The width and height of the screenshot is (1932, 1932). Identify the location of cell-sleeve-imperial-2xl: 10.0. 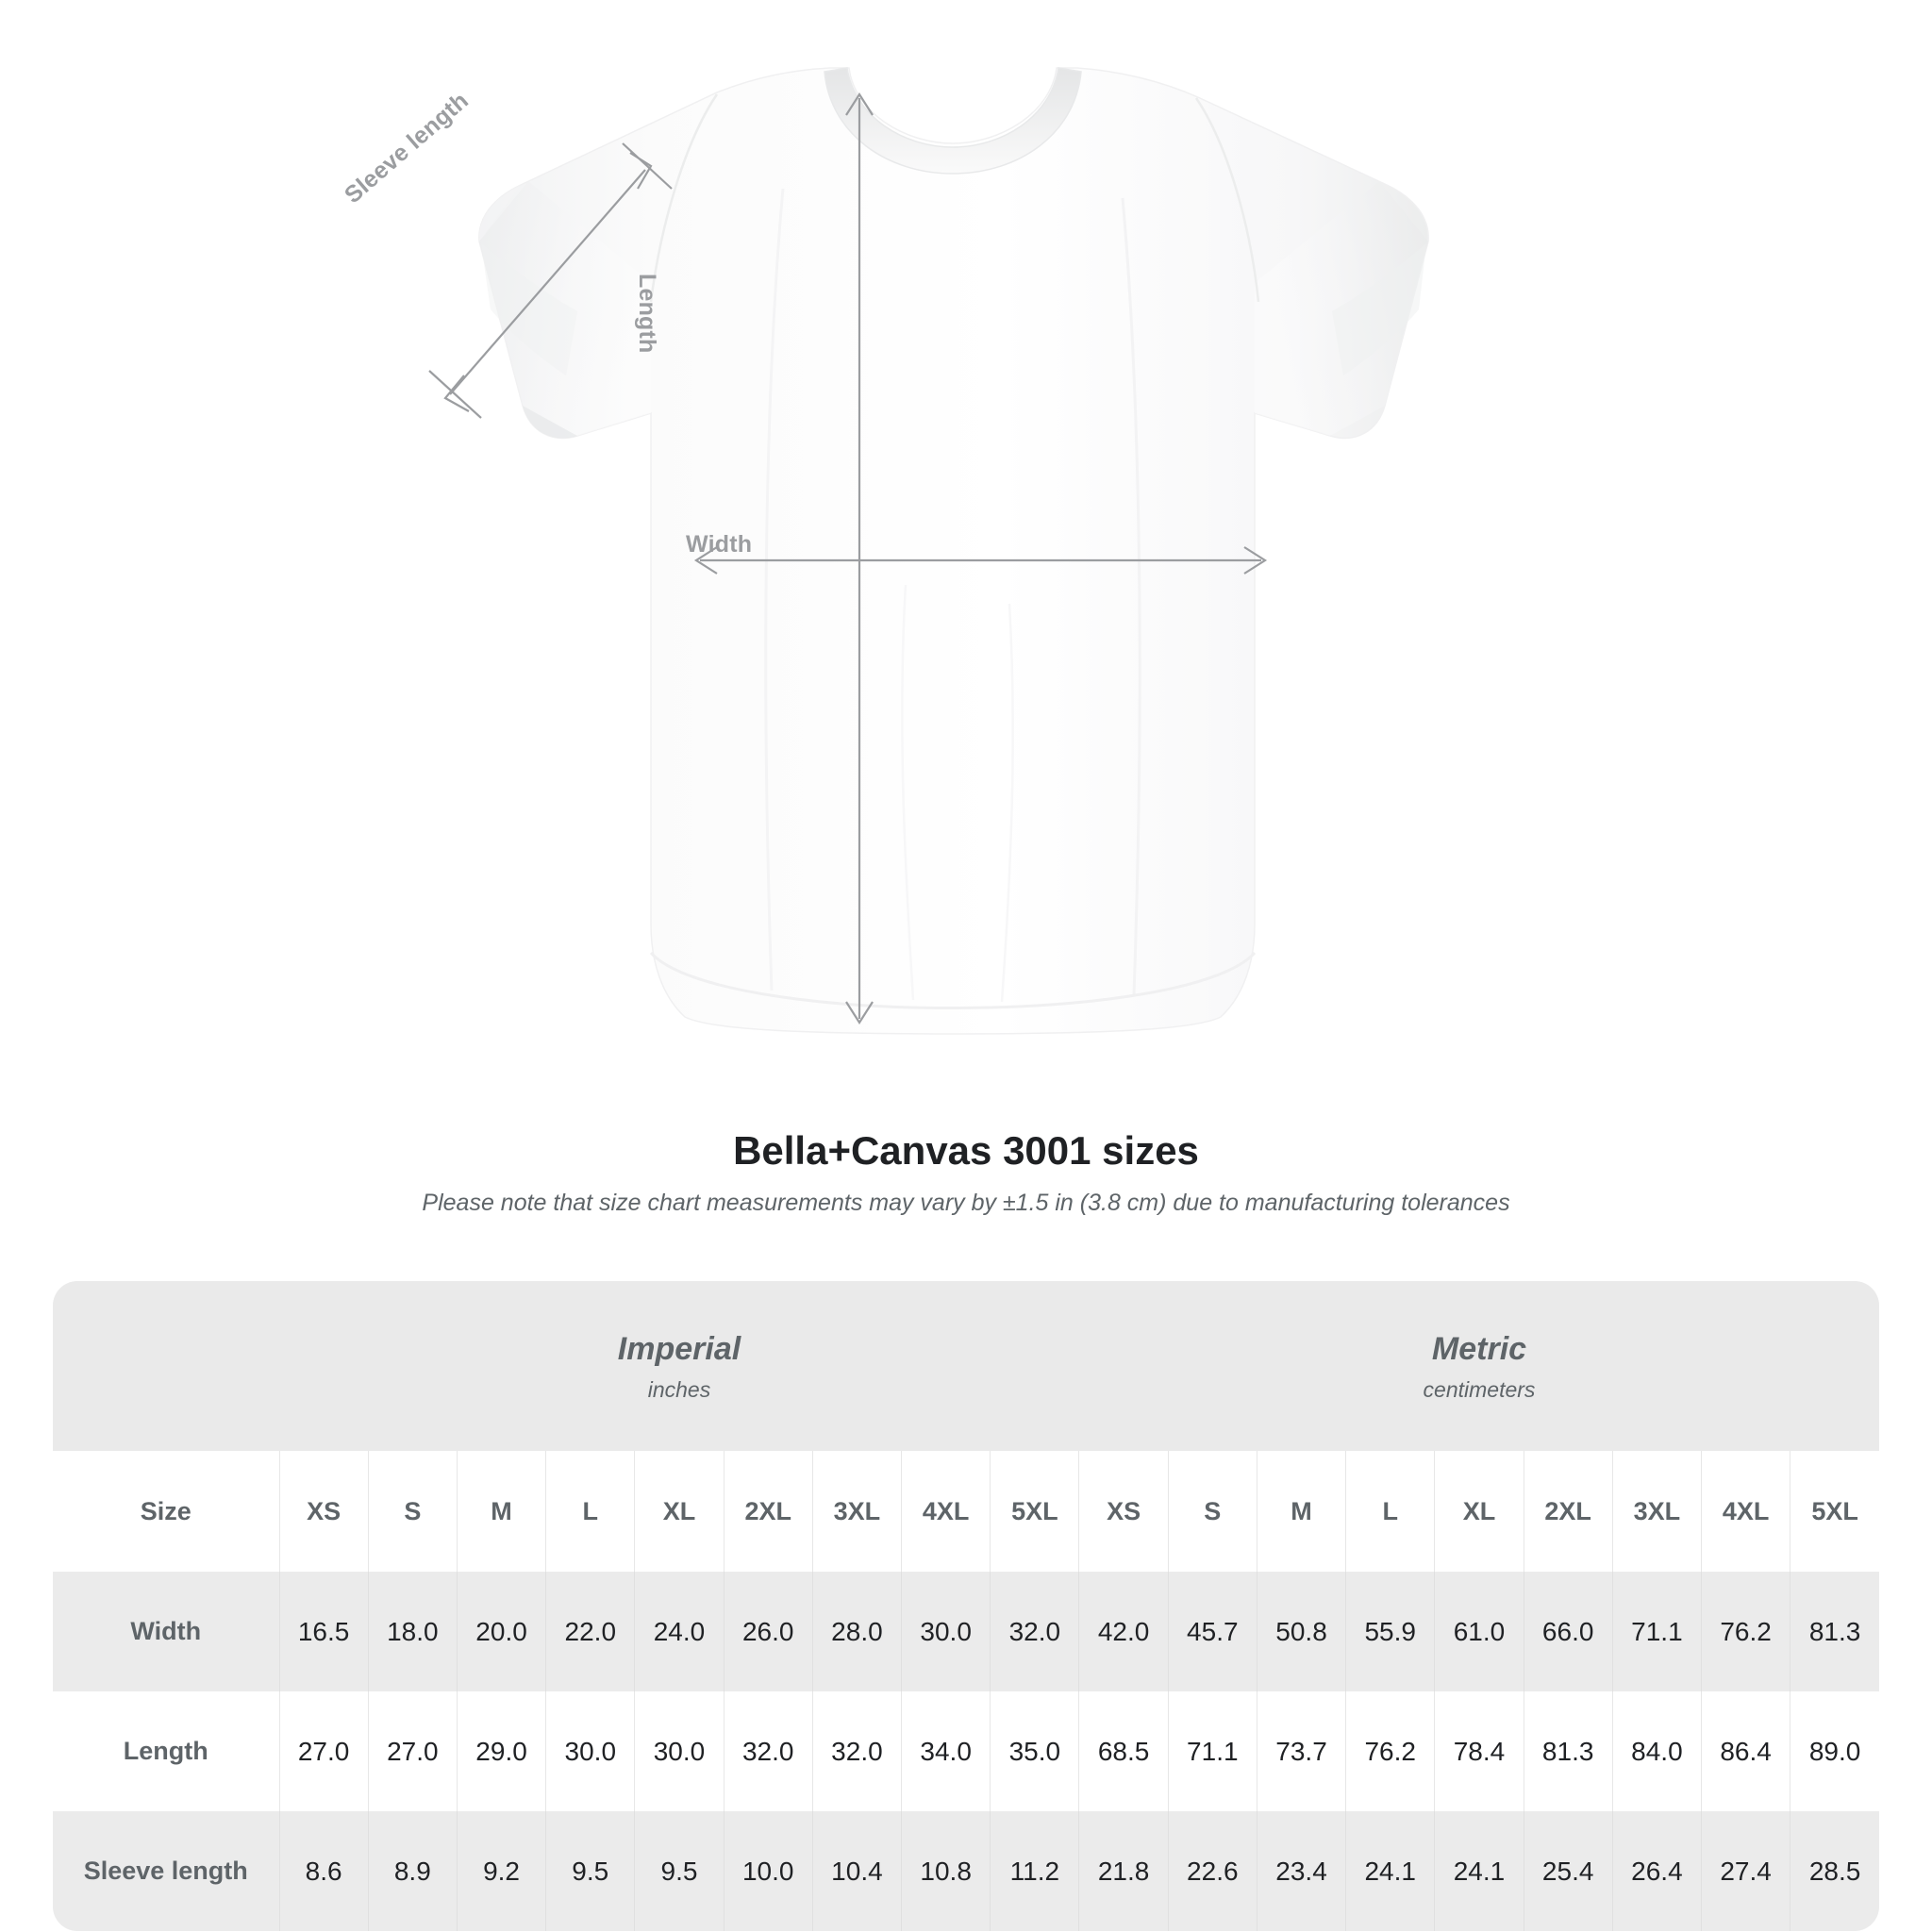
(768, 1871).